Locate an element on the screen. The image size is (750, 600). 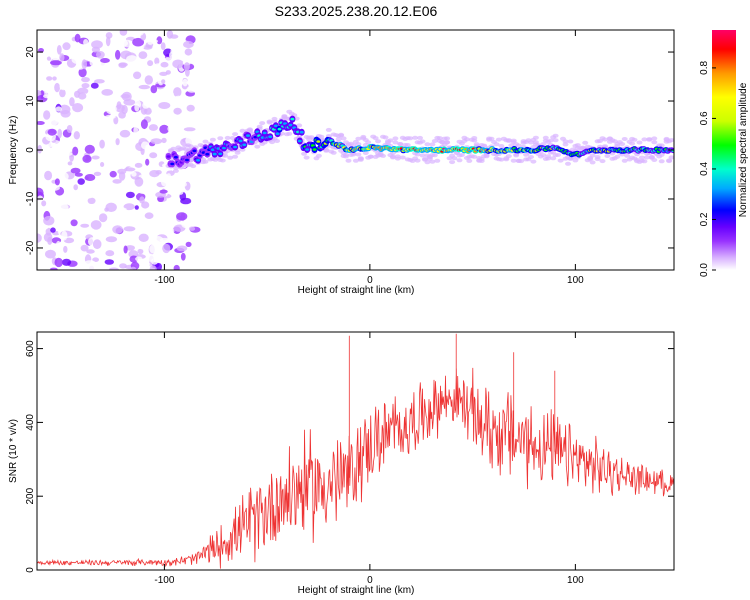
x-tick-label: 0 is located at coordinates (370, 580).